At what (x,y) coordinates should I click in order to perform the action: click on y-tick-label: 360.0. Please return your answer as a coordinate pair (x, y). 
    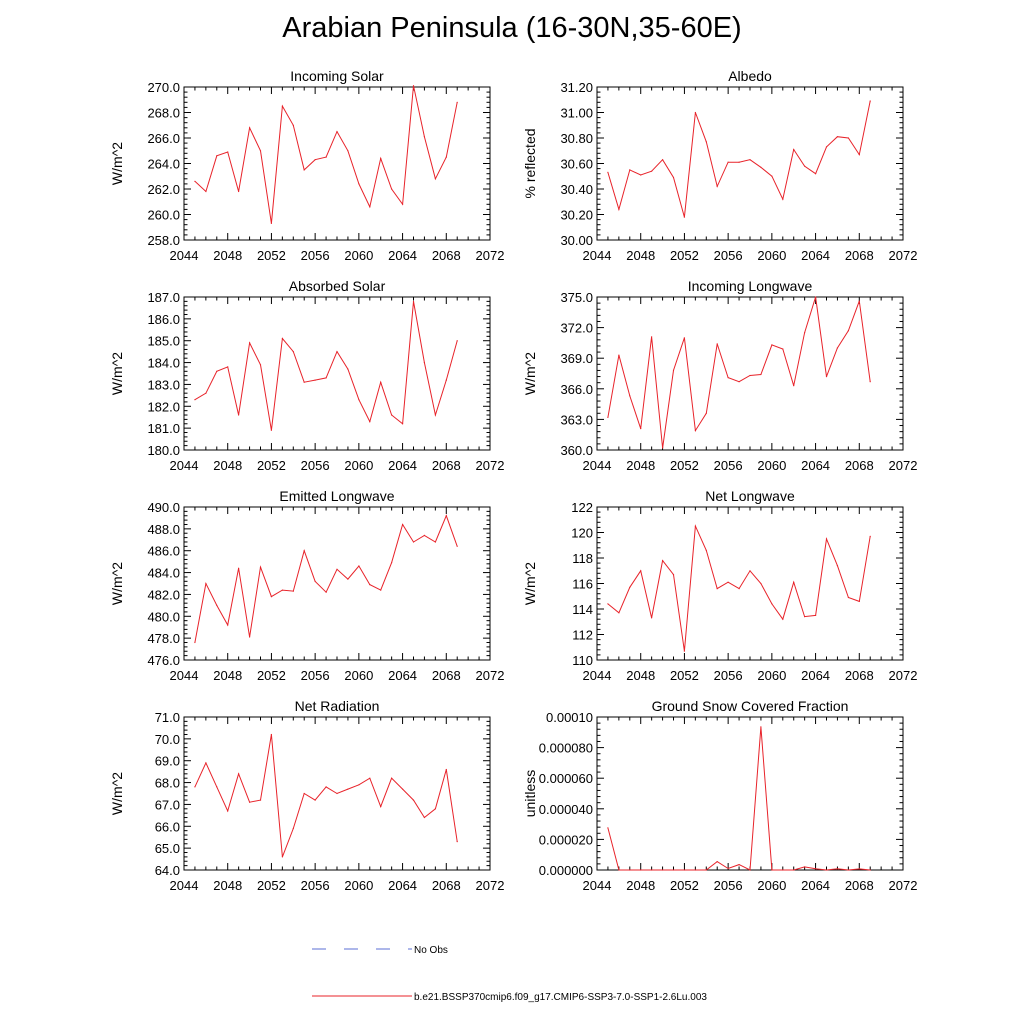
    Looking at the image, I should click on (576, 450).